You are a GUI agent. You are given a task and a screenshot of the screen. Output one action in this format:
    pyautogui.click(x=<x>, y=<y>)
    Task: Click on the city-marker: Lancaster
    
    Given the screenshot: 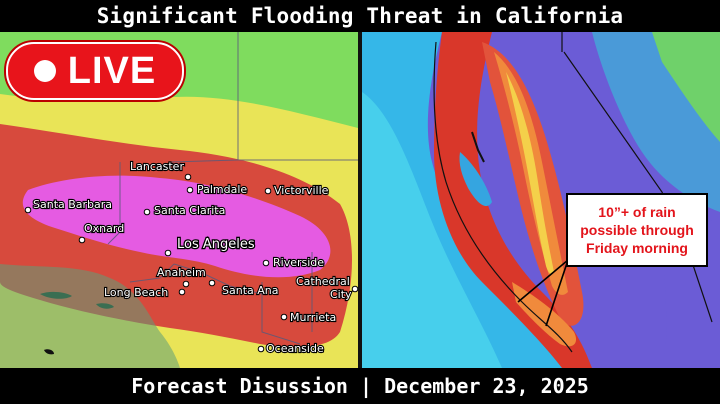 What is the action you would take?
    pyautogui.click(x=160, y=170)
    